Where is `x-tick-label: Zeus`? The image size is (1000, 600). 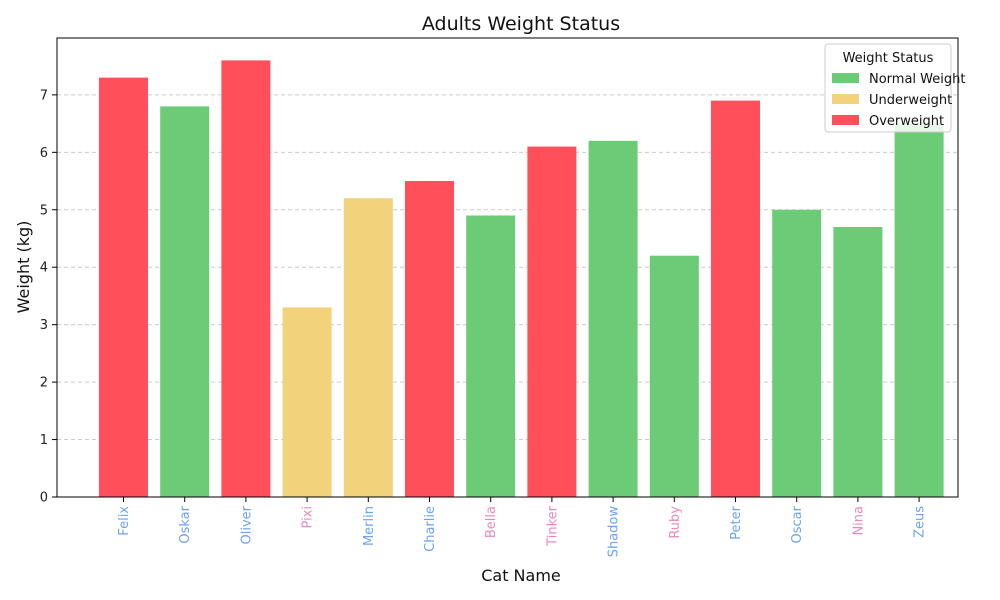
x-tick-label: Zeus is located at coordinates (920, 522).